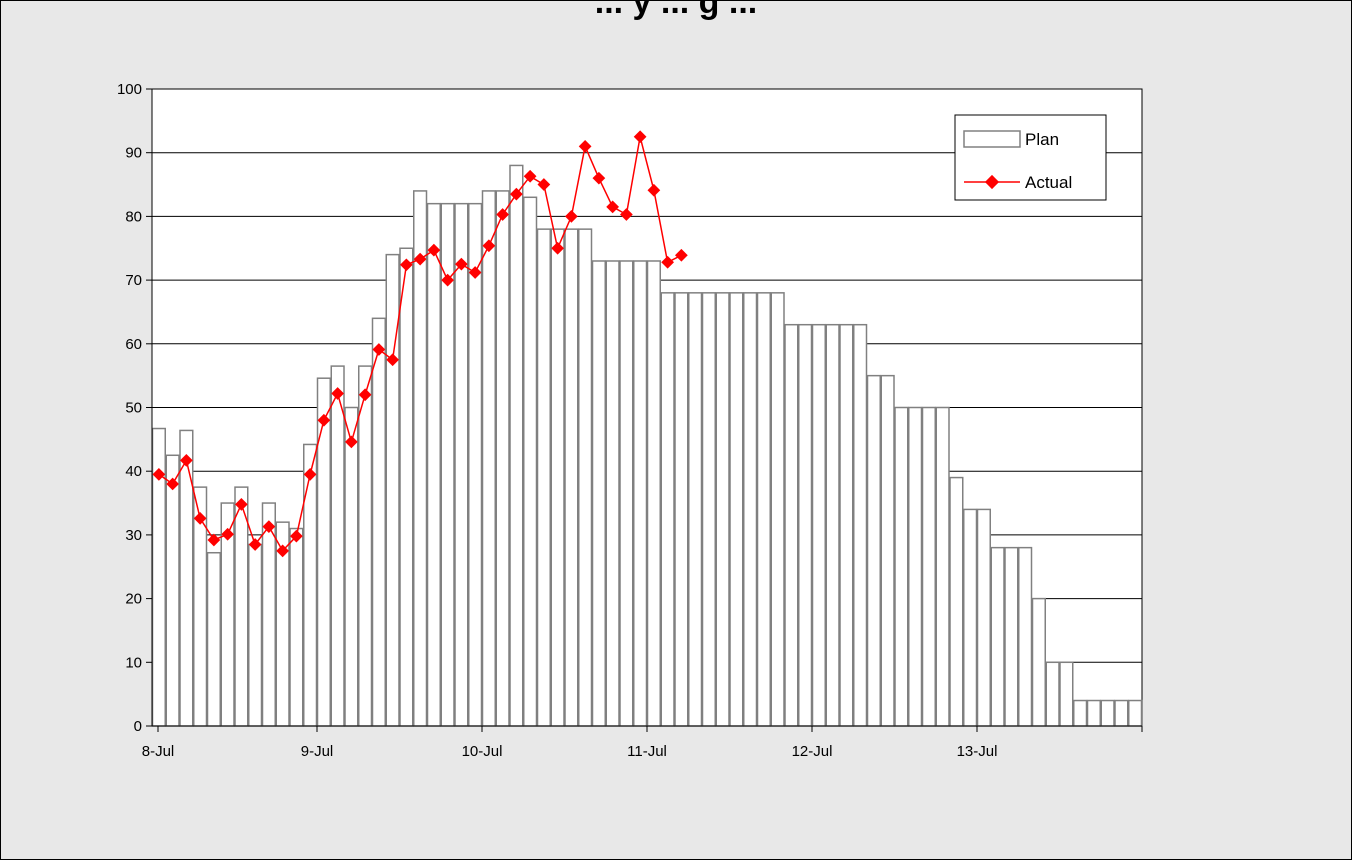 The height and width of the screenshot is (860, 1352). Describe the element at coordinates (812, 751) in the screenshot. I see `x-tick-label: 12-Jul` at that location.